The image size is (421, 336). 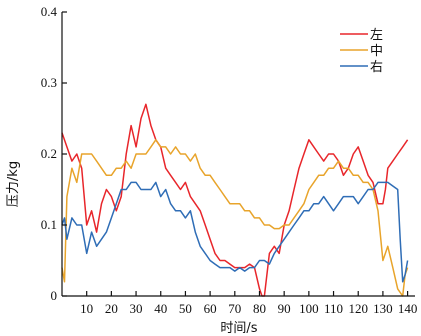 I want to click on legend: 左中右, so click(x=361, y=51).